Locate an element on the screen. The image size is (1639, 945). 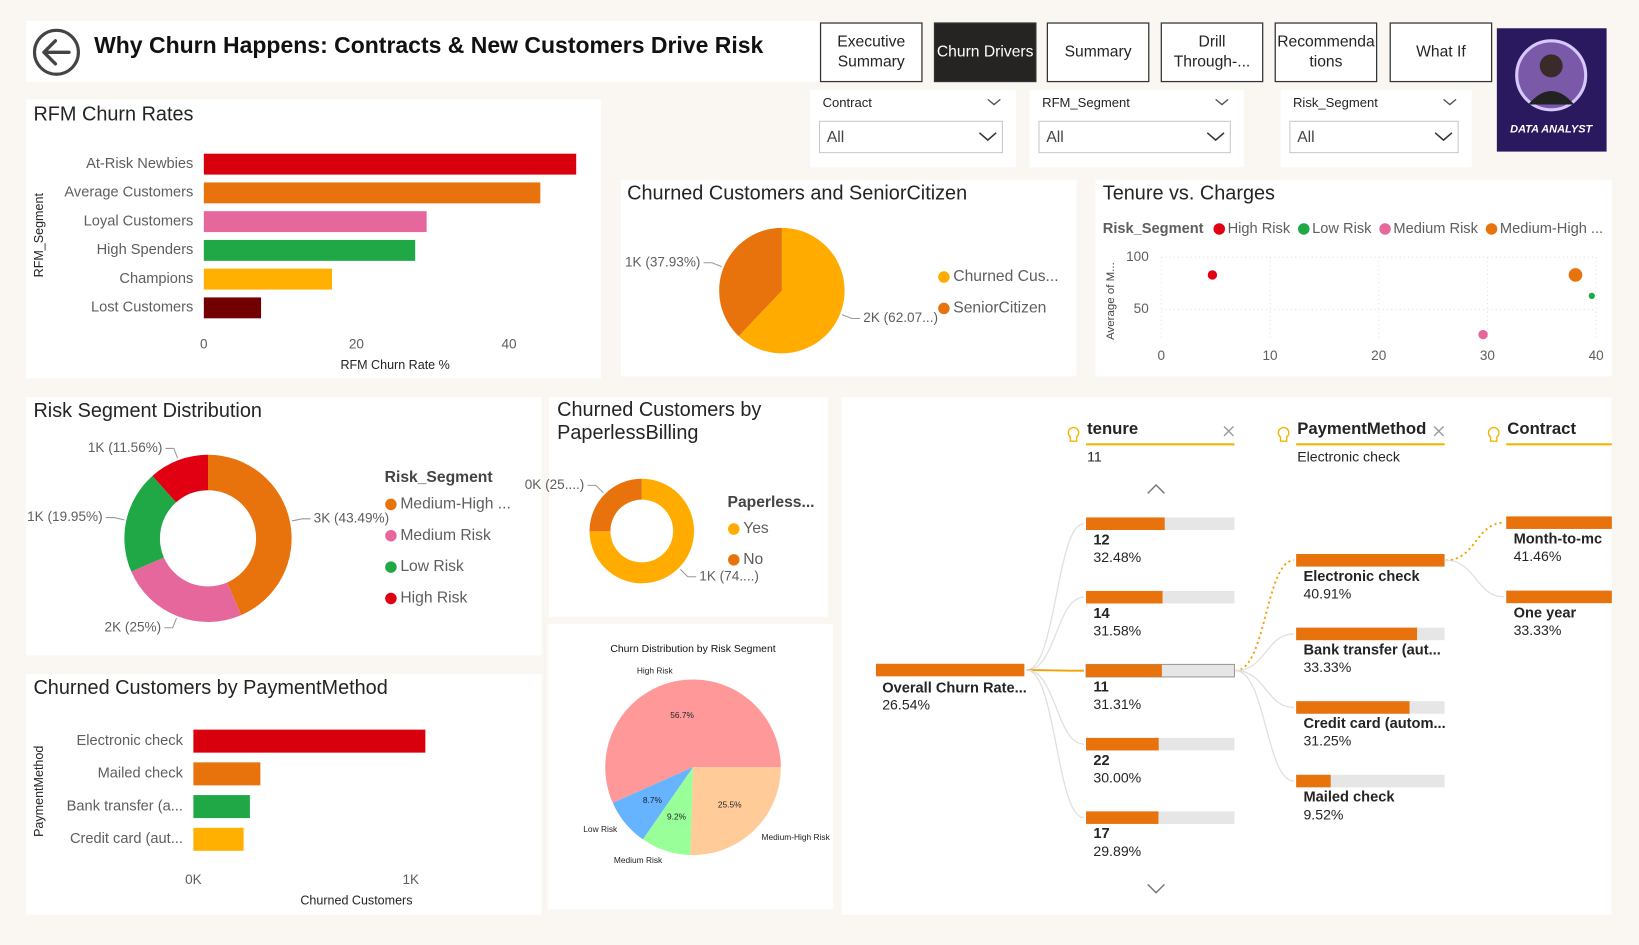
chart-title: Churned Customers by PaymentMethod is located at coordinates (210, 688).